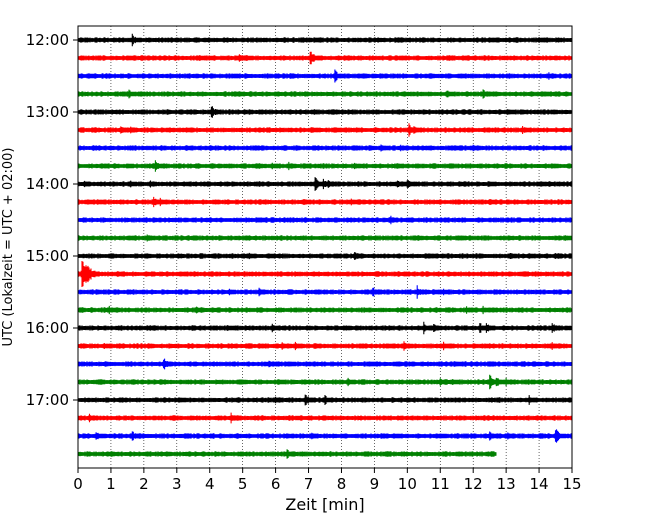  What do you see at coordinates (324, 504) in the screenshot?
I see `x-axis-label: Zeit [min]` at bounding box center [324, 504].